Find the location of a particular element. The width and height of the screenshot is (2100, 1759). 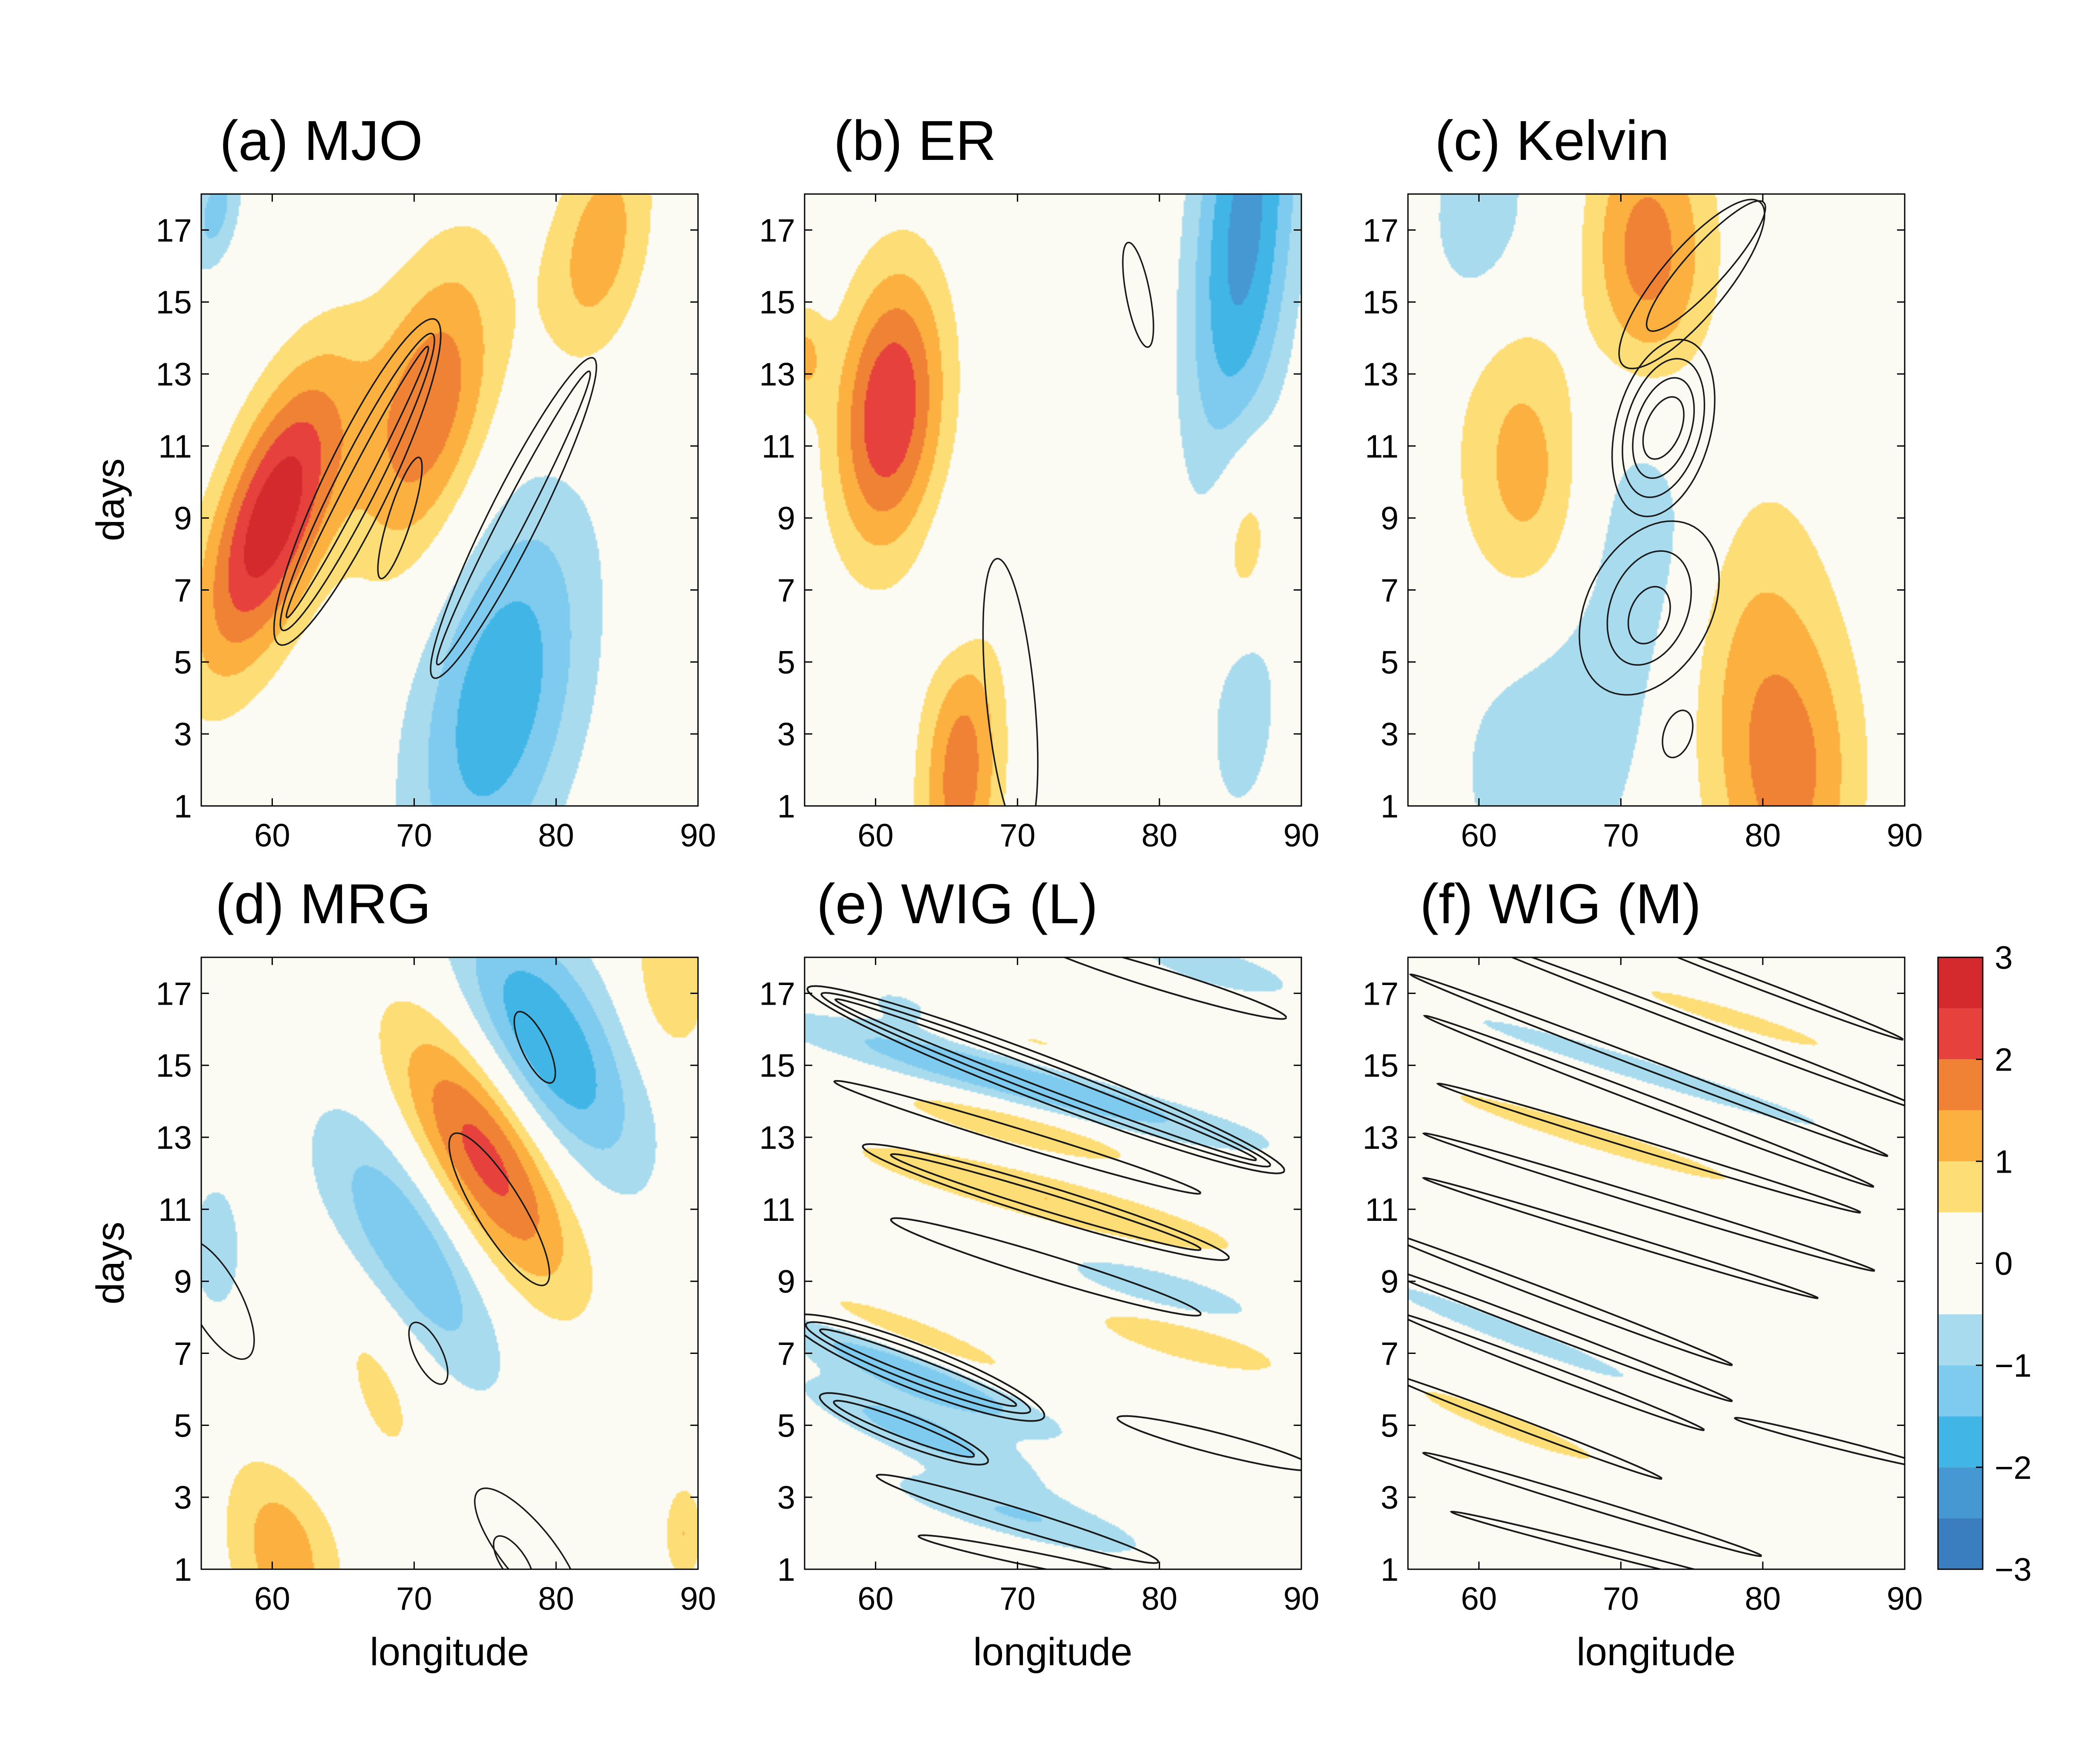

colorbar-tick-label: 1 is located at coordinates (2004, 1162).